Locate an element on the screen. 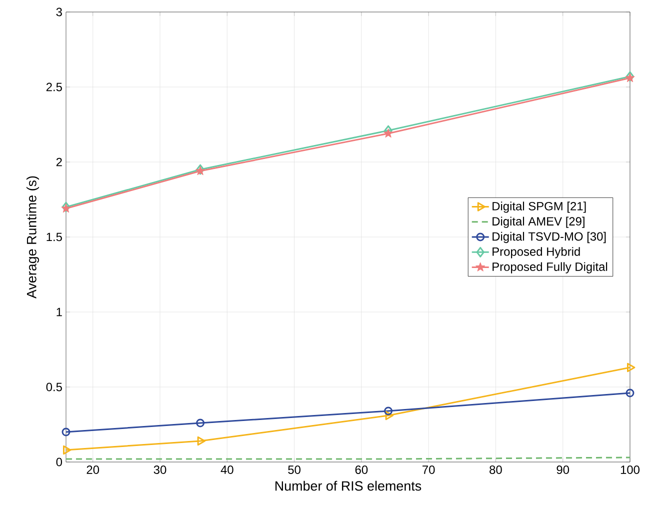 The height and width of the screenshot is (517, 652). y-tick-label: 0 is located at coordinates (59, 462).